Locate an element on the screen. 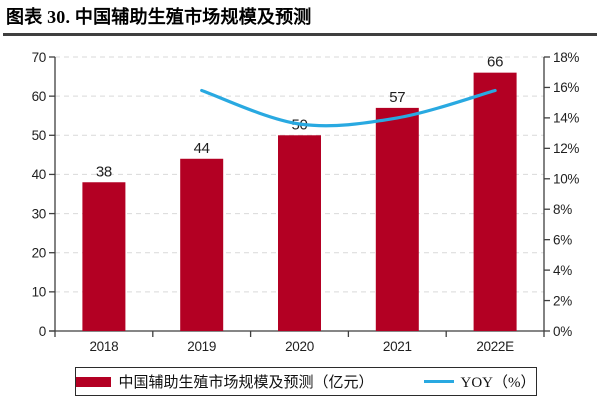 The width and height of the screenshot is (600, 400). svg-text: 38 is located at coordinates (104, 171).